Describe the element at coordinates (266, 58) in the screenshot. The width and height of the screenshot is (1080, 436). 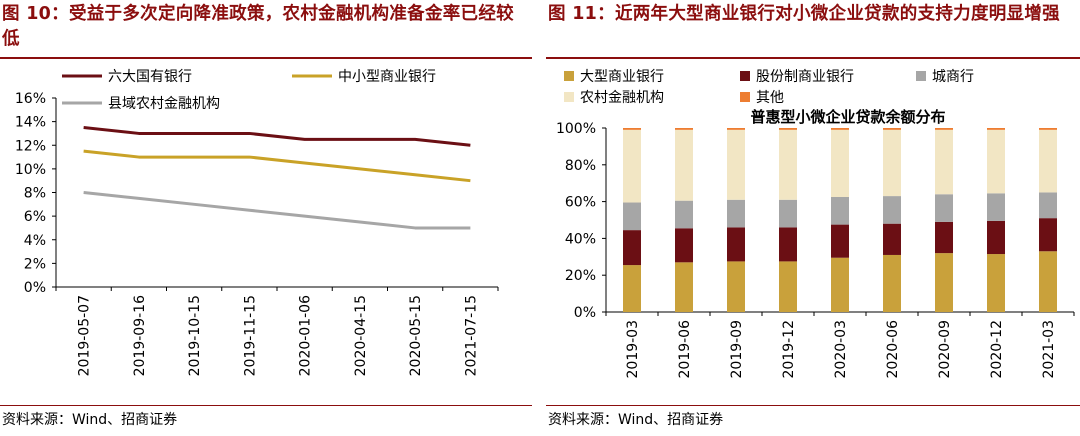
I see `left-title-rule` at that location.